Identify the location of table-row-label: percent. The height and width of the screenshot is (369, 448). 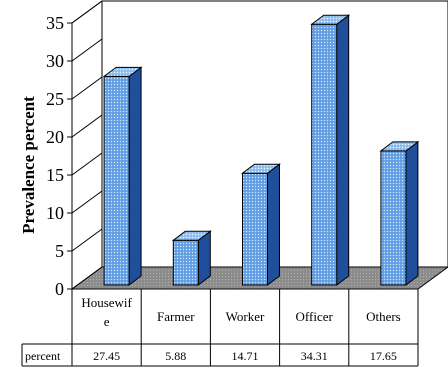
(43, 356).